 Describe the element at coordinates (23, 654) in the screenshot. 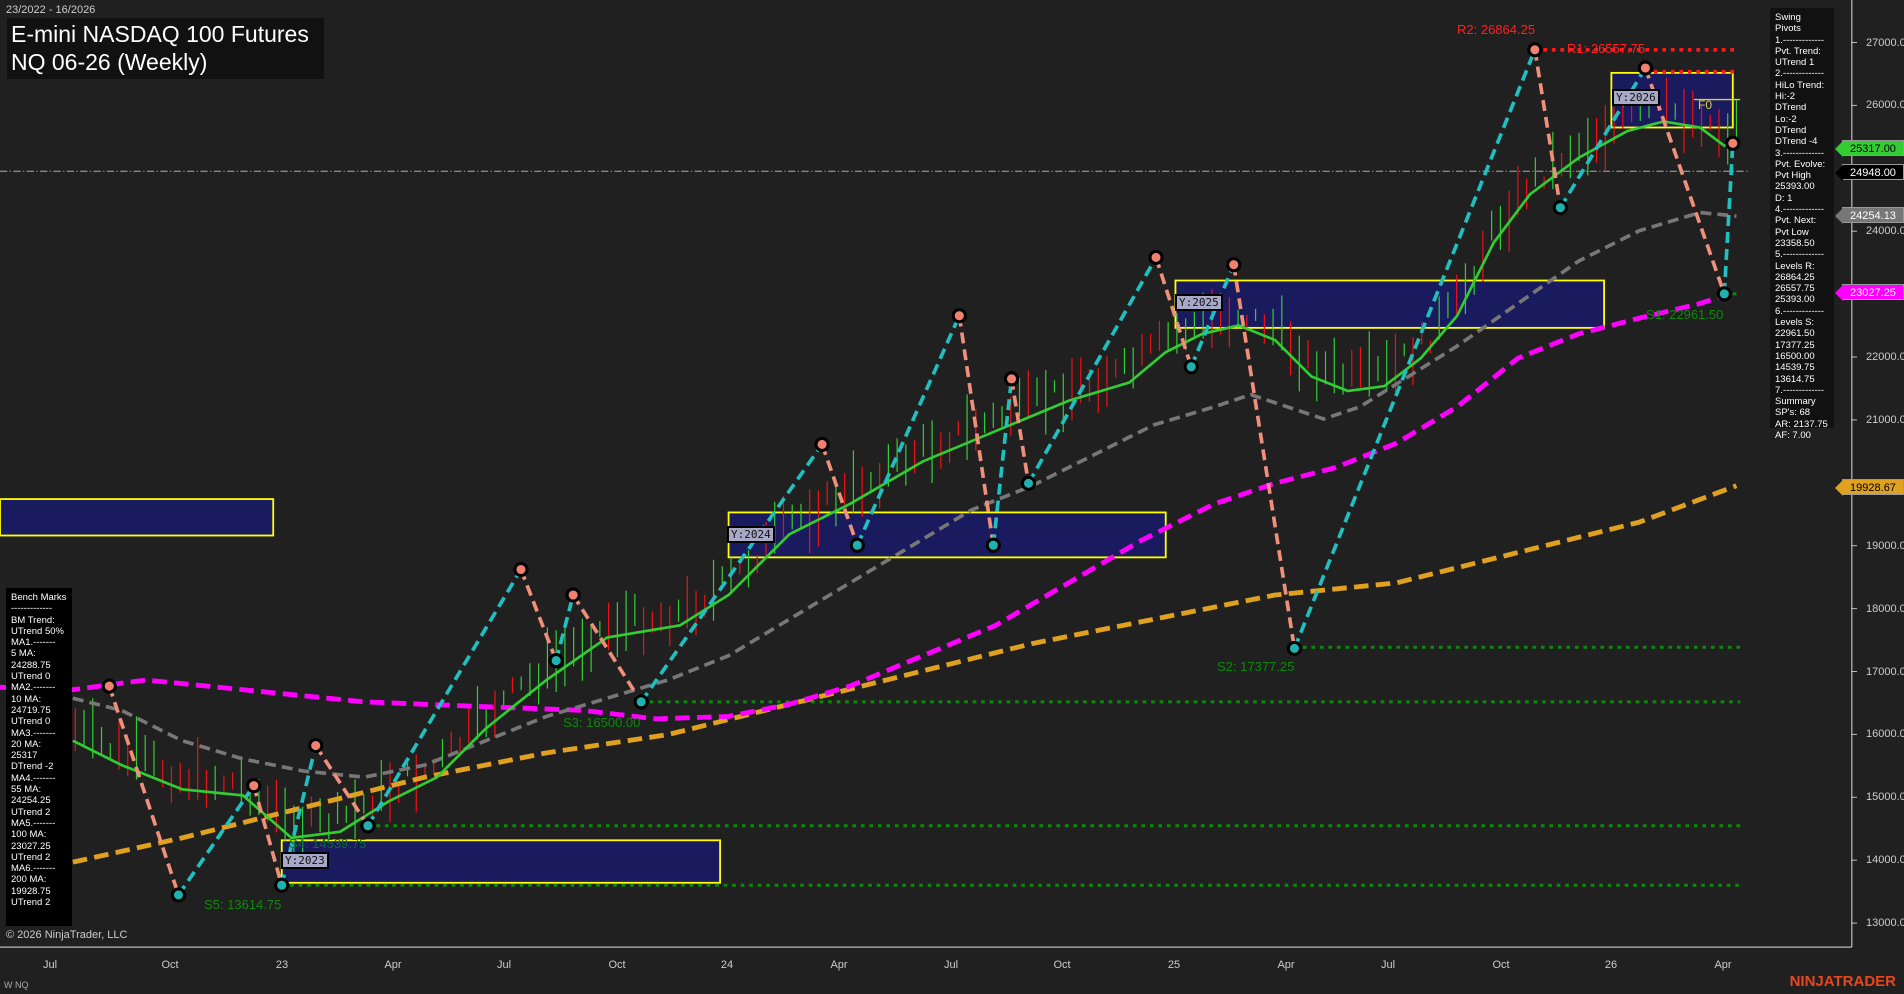

I see `panel-line: 5 MA:` at that location.